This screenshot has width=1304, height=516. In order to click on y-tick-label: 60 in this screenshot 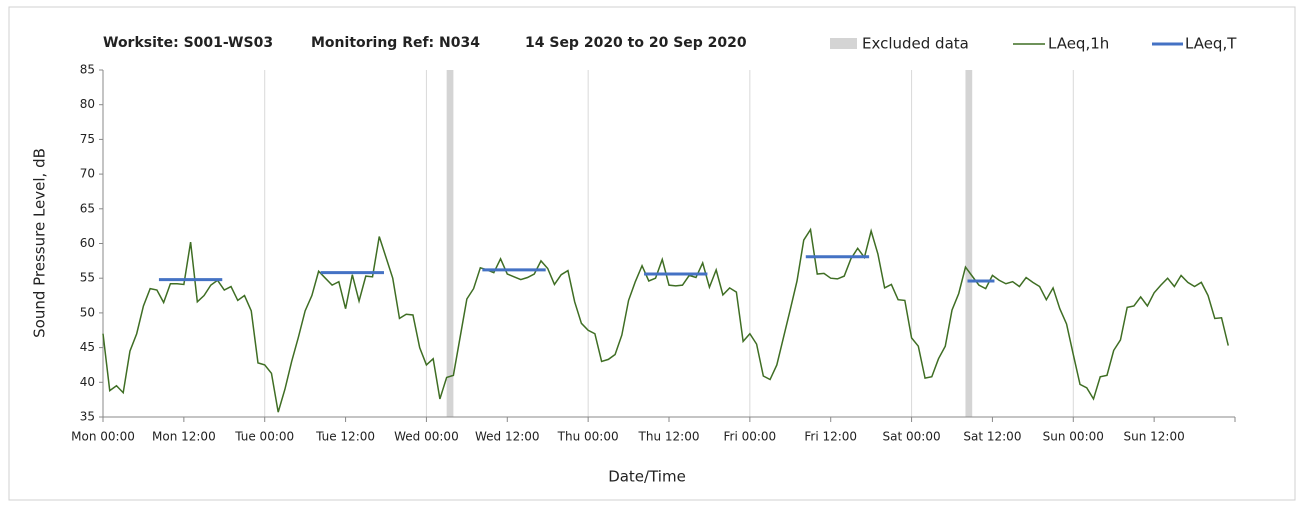, I will do `click(87, 243)`.